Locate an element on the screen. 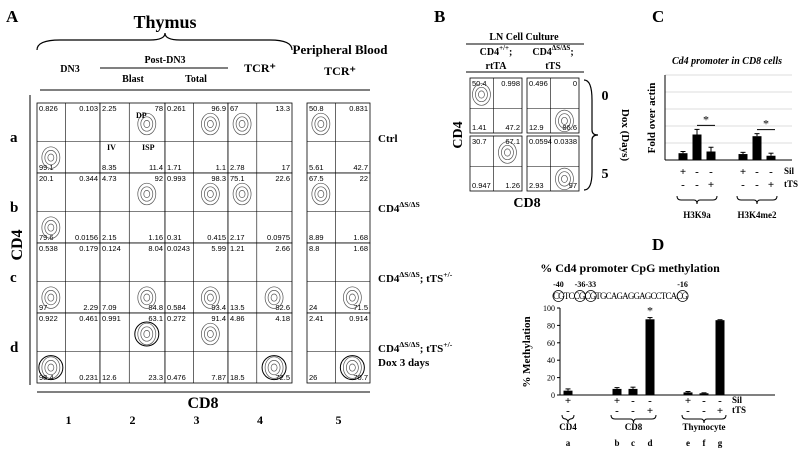 This screenshot has width=800, height=453. genotype-label: CD4ΔS/ΔS; tTS+/- is located at coordinates (415, 277).